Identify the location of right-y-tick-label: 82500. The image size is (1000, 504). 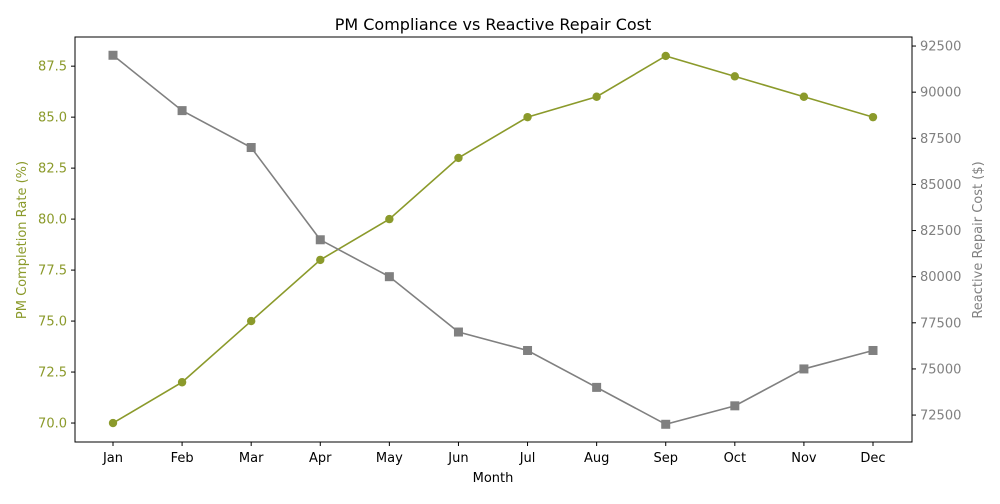
(940, 231).